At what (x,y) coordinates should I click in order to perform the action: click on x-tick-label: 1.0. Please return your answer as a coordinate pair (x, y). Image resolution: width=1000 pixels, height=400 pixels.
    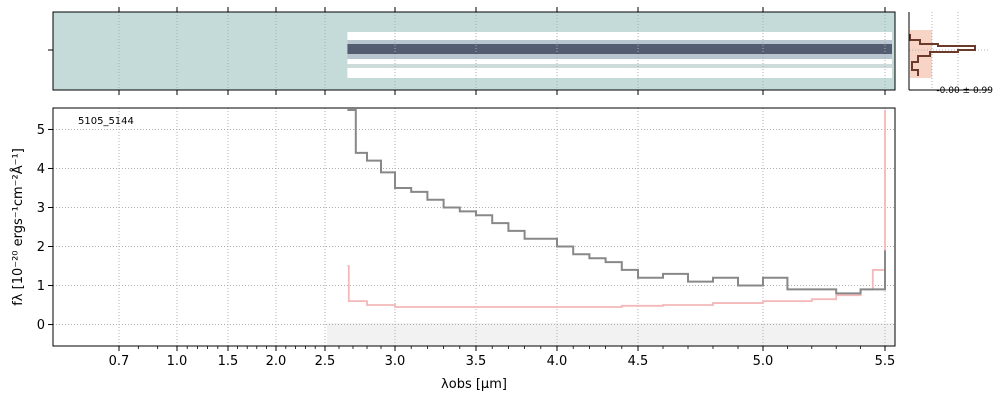
    Looking at the image, I should click on (177, 361).